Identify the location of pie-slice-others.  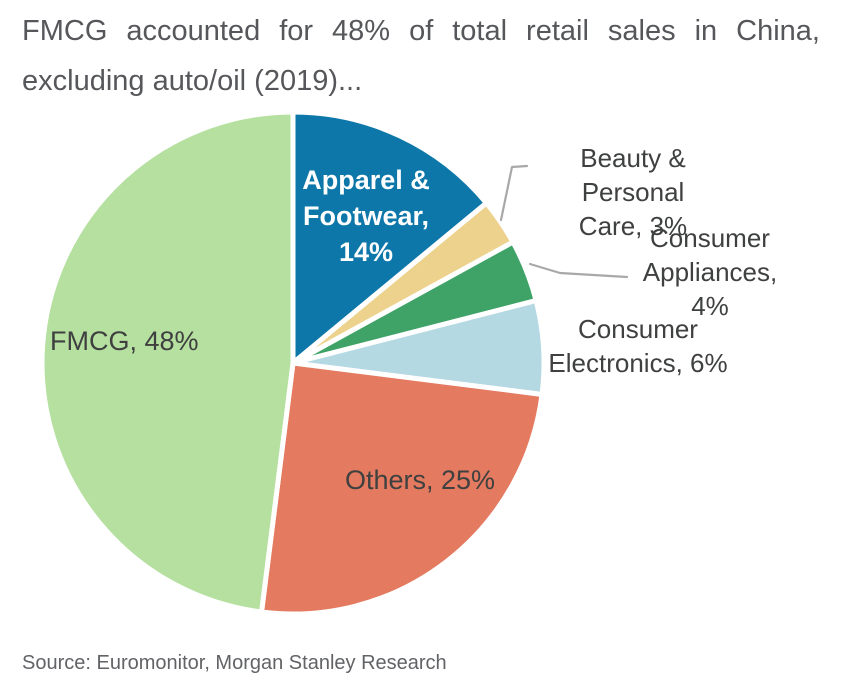
(402, 488).